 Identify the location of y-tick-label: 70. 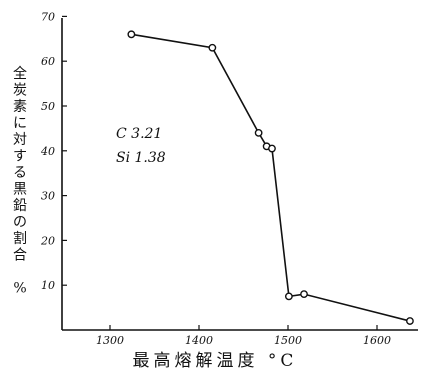
(48, 16).